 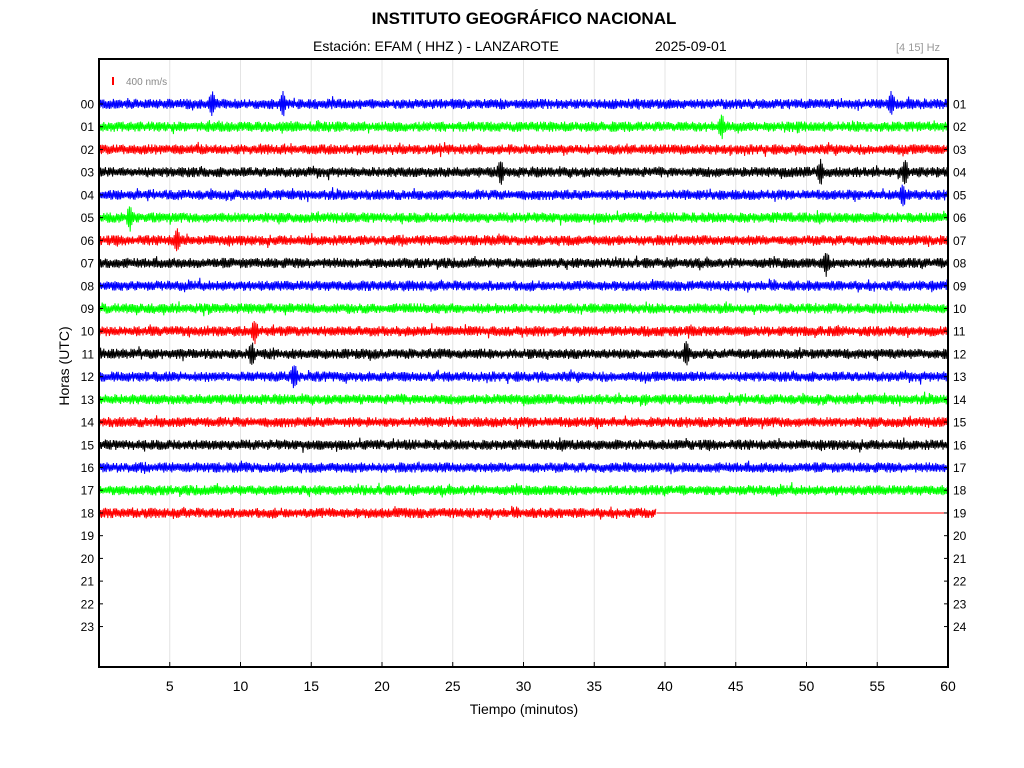 What do you see at coordinates (88, 468) in the screenshot?
I see `y-tick-label-left: 16` at bounding box center [88, 468].